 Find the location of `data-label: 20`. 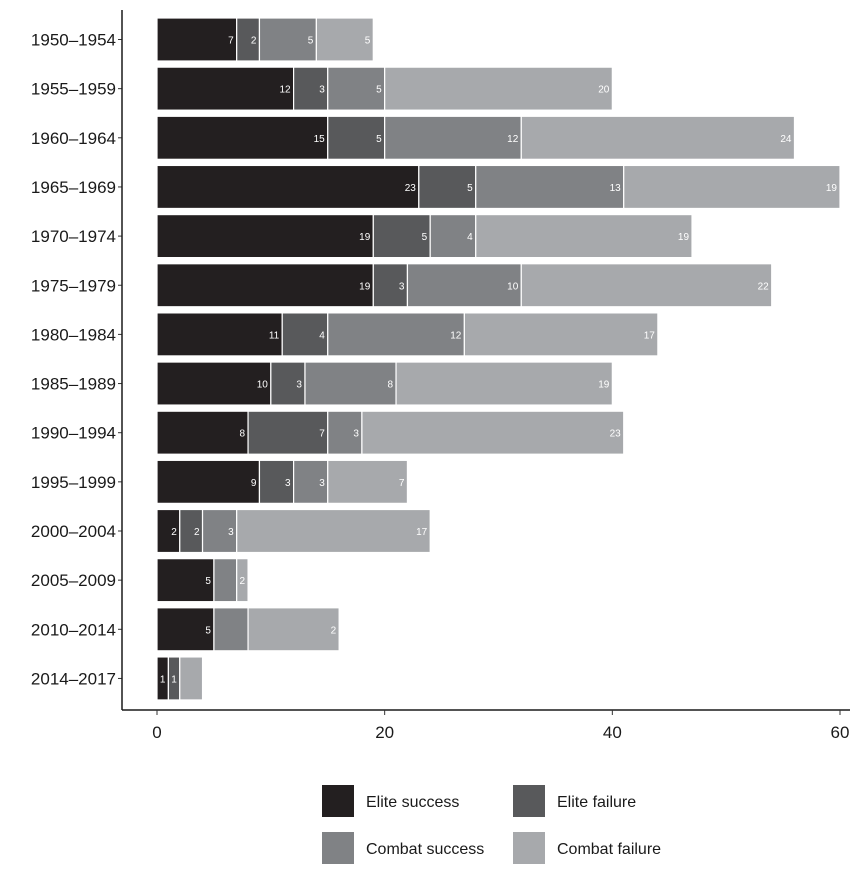

data-label: 20 is located at coordinates (604, 90).